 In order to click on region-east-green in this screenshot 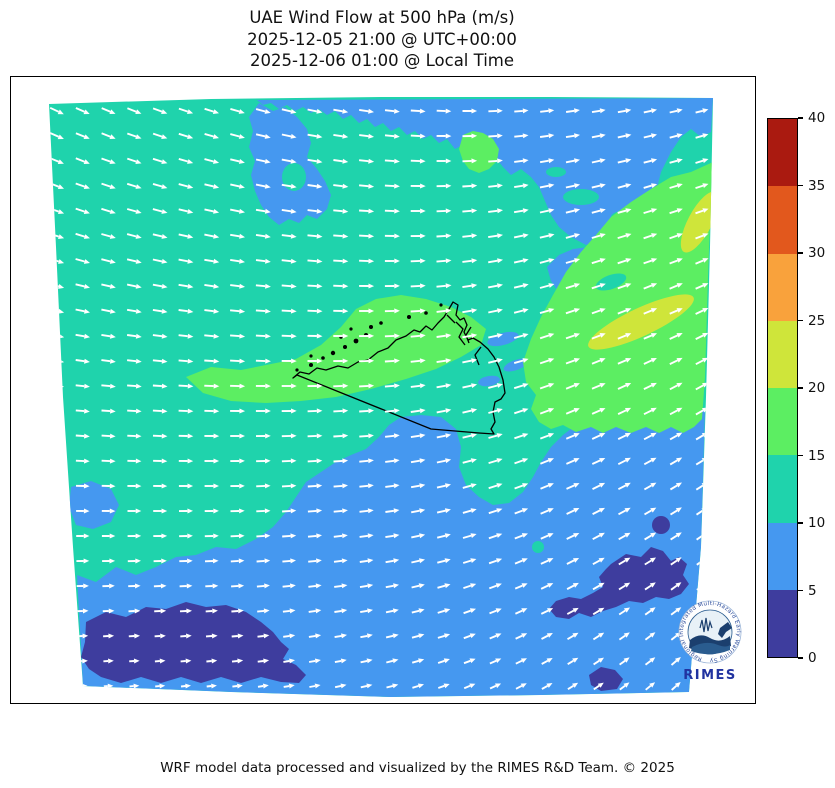, I will do `click(618, 297)`.